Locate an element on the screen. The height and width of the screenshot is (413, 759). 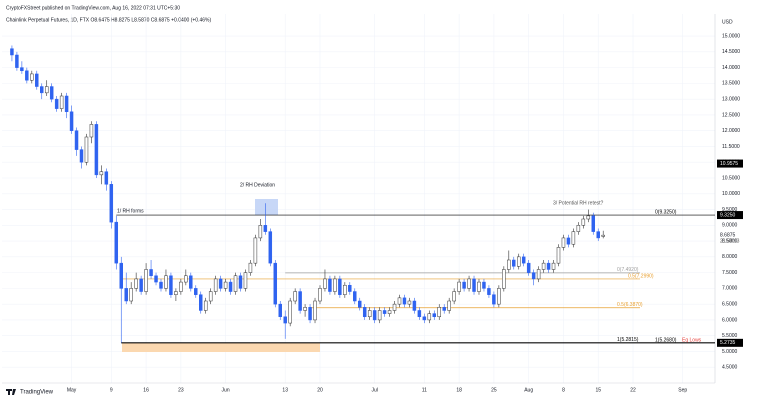
level-label: 1(5.2815) is located at coordinates (628, 340).